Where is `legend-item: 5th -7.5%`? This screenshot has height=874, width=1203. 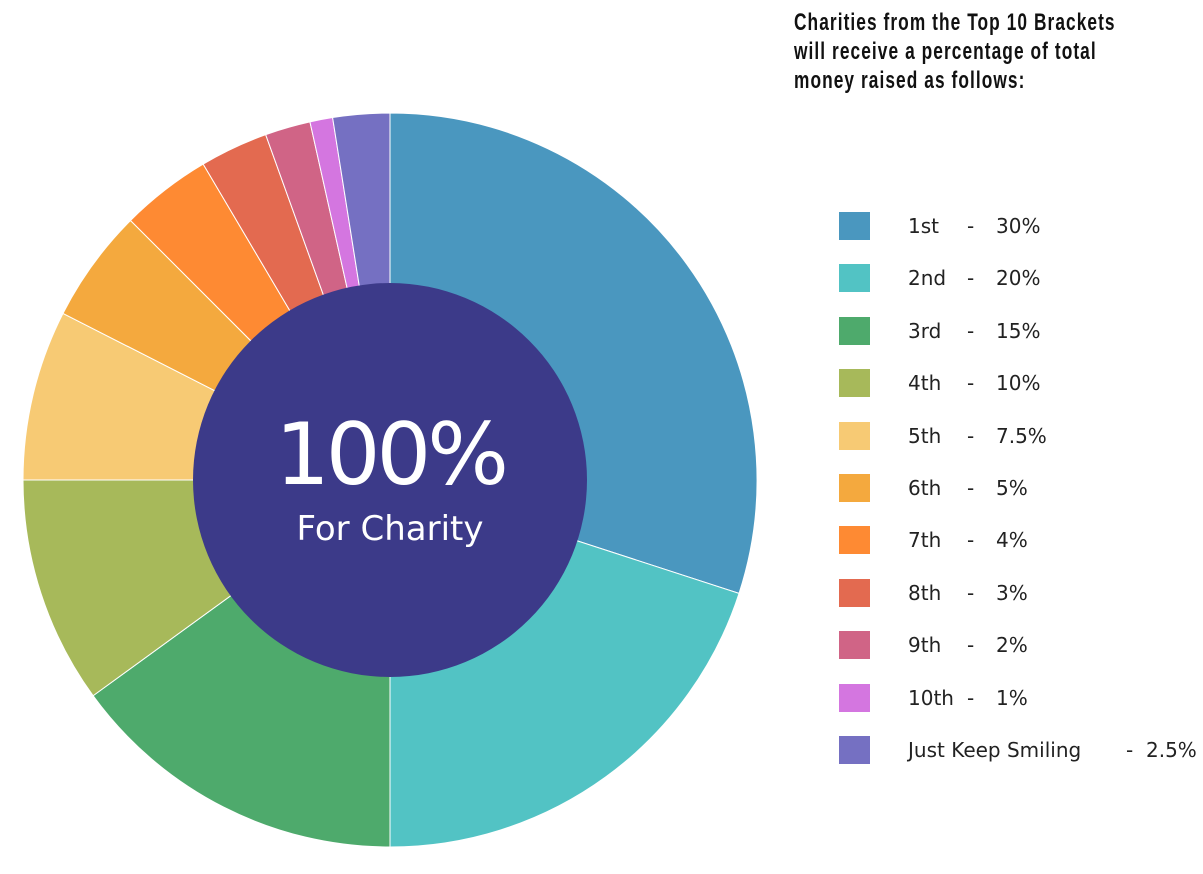
legend-item: 5th -7.5% is located at coordinates (1019, 436).